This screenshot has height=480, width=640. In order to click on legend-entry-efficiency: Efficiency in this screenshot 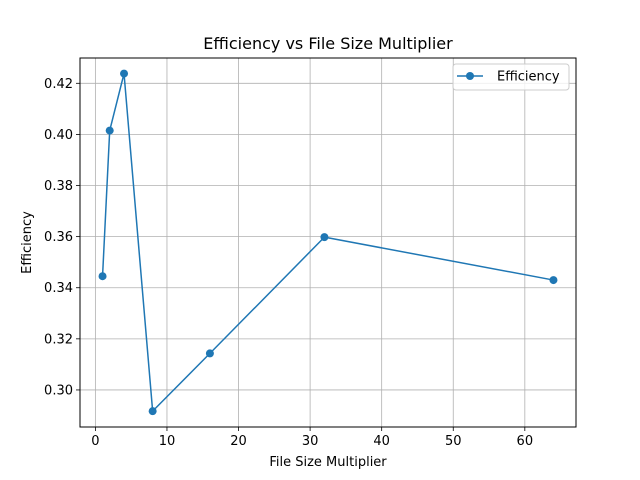, I will do `click(528, 77)`.